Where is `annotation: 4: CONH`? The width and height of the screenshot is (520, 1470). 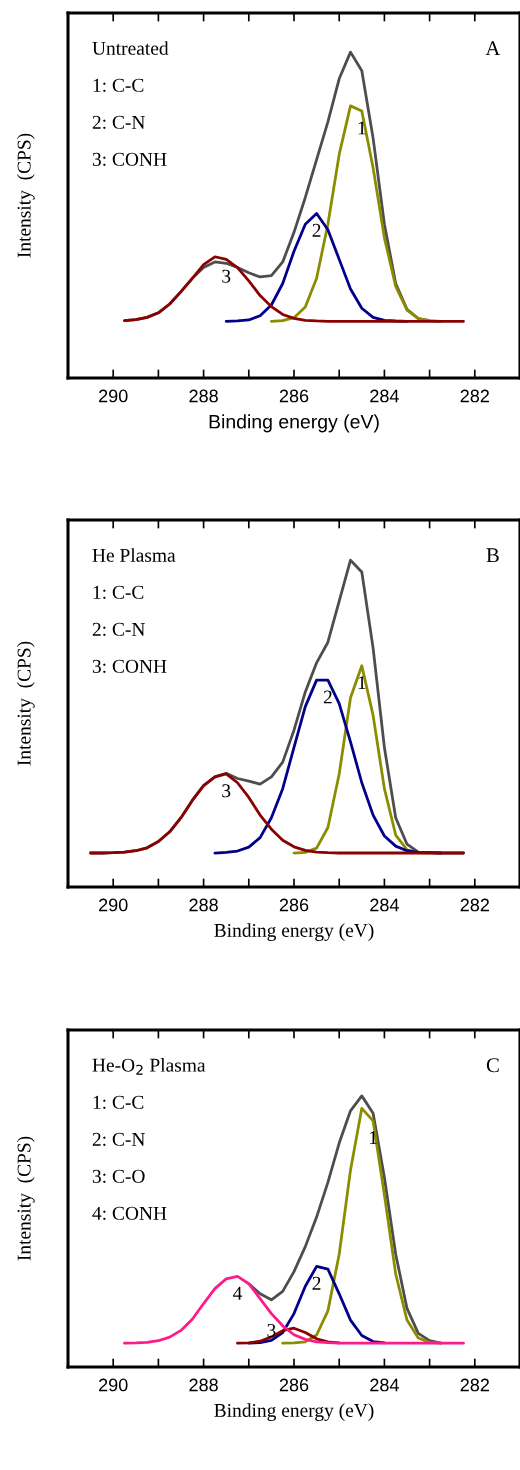
annotation: 4: CONH is located at coordinates (129, 1213).